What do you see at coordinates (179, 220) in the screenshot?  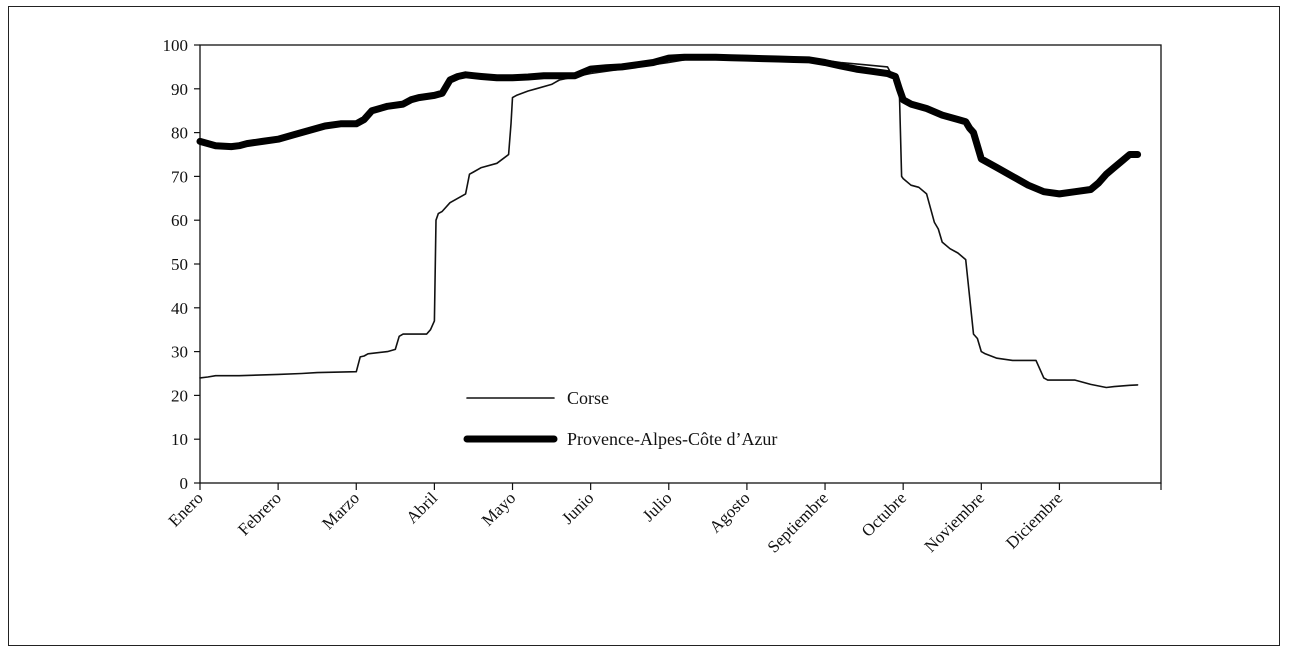 I see `y-tick-label: 60` at bounding box center [179, 220].